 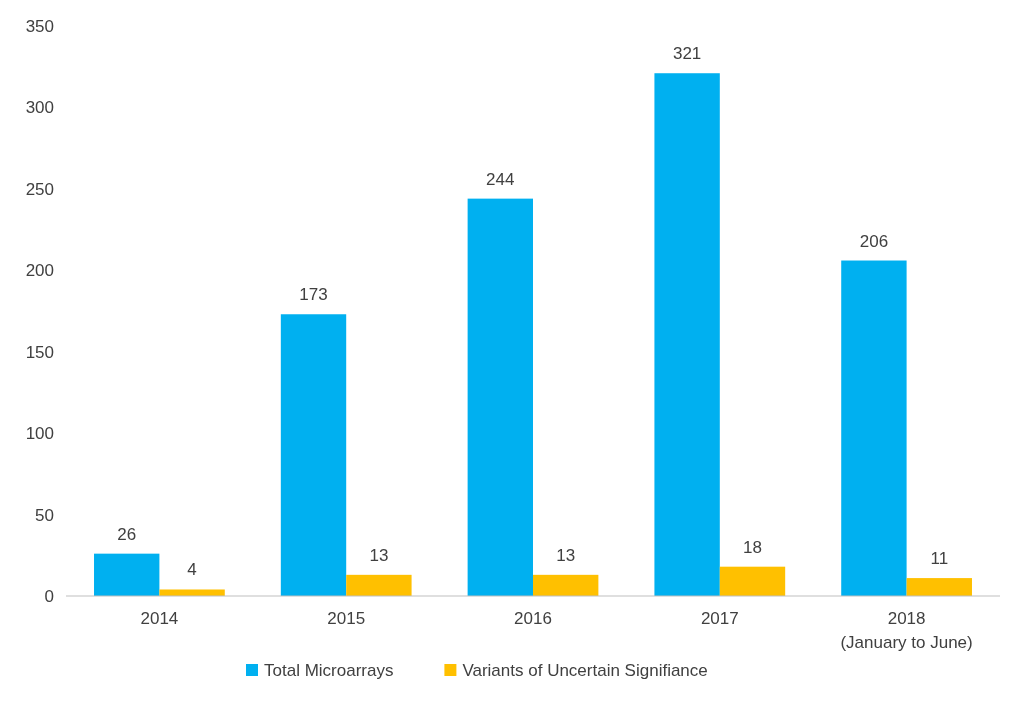 I want to click on data-label: 4, so click(x=192, y=570).